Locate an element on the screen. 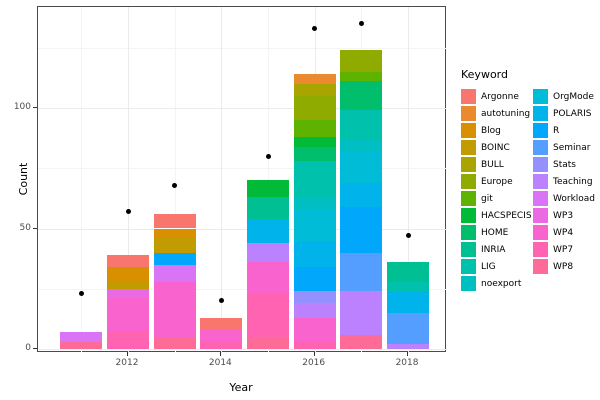 The height and width of the screenshot is (400, 600). legend-key-label: WP7 is located at coordinates (563, 249).